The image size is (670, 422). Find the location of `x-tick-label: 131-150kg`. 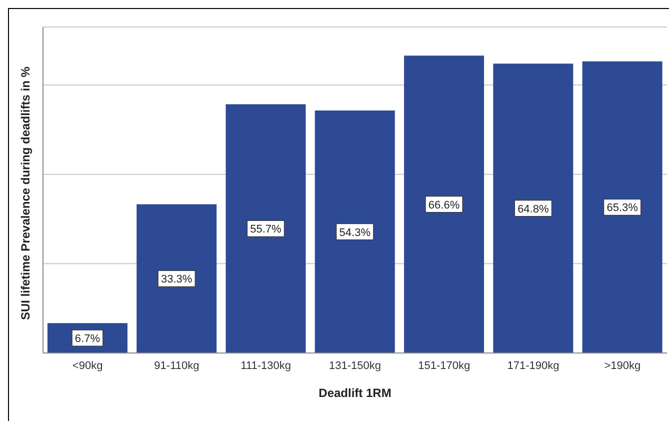

x-tick-label: 131-150kg is located at coordinates (355, 366).